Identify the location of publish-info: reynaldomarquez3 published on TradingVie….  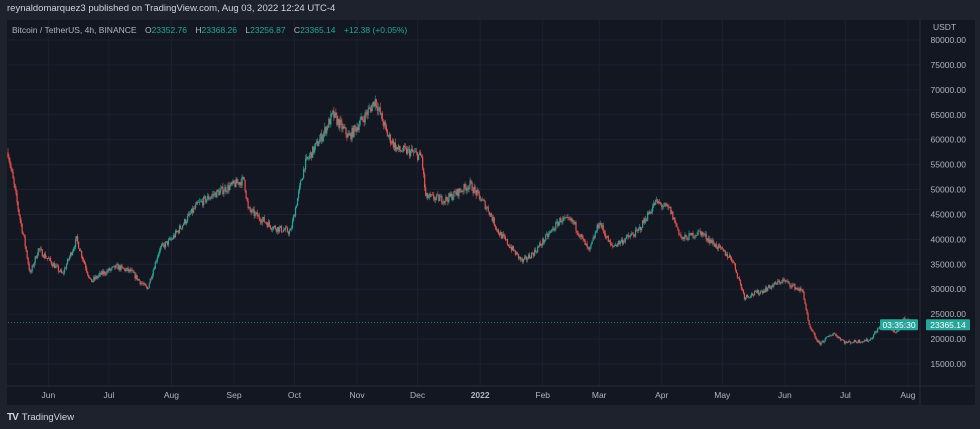
(171, 8).